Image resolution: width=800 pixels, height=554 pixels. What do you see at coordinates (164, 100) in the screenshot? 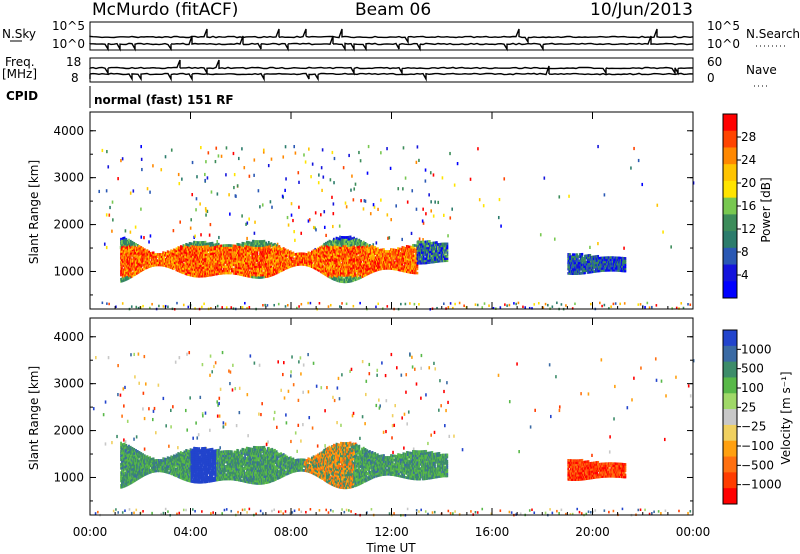
I see `cpid-text: normal (fast) 151 RF` at bounding box center [164, 100].